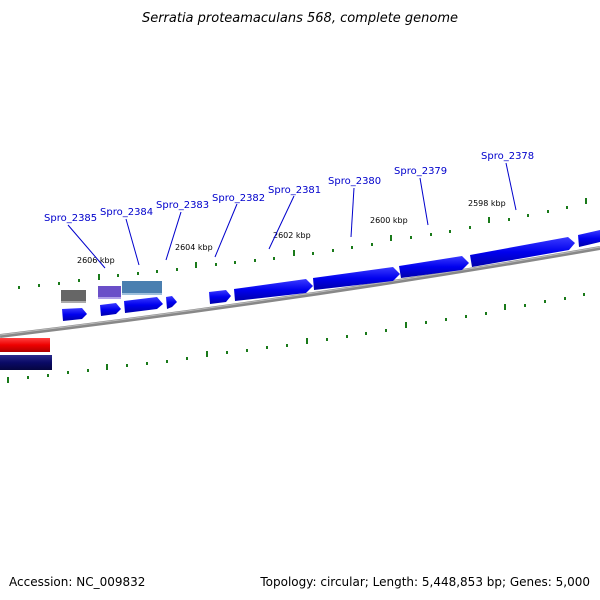 This screenshot has width=600, height=600. Describe the element at coordinates (194, 247) in the screenshot. I see `kbp-label: 2604 kbp` at that location.